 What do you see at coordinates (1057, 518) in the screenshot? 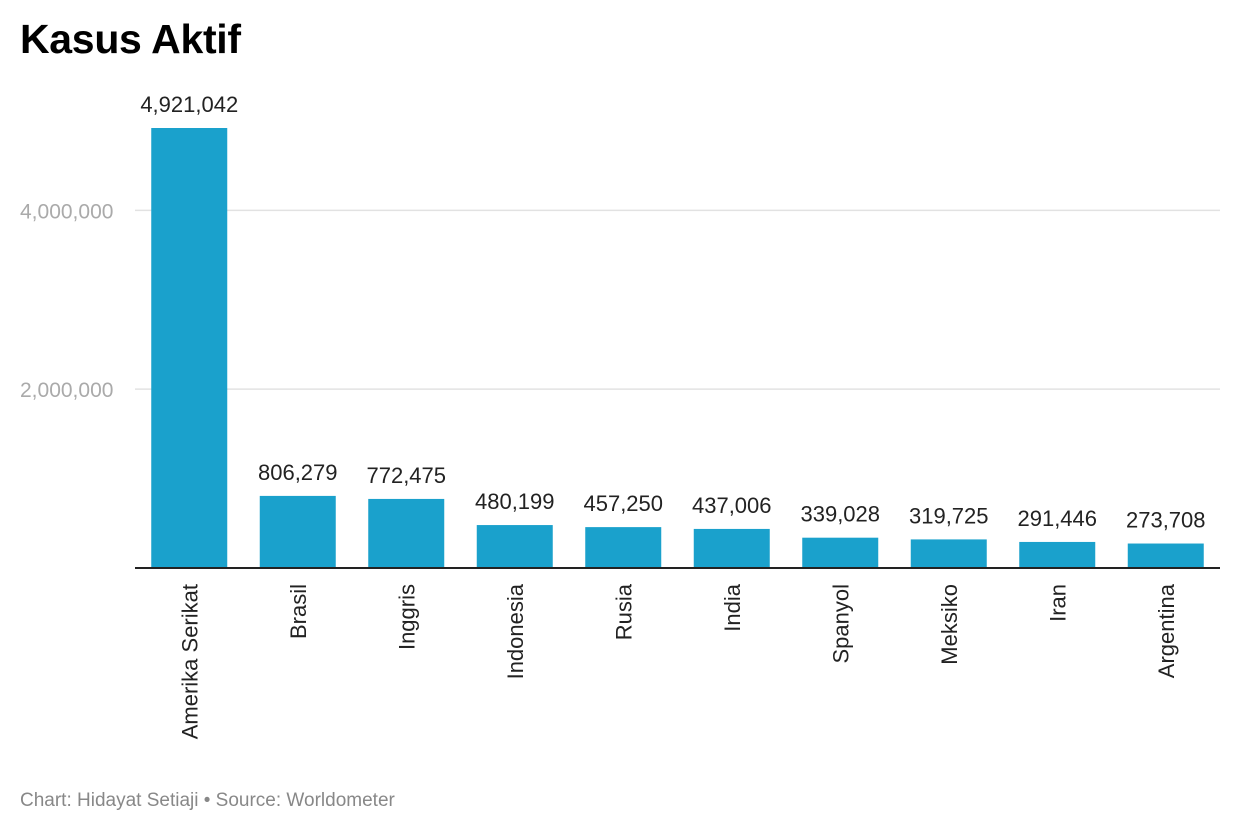
I see `bar-value-label: 291,446` at bounding box center [1057, 518].